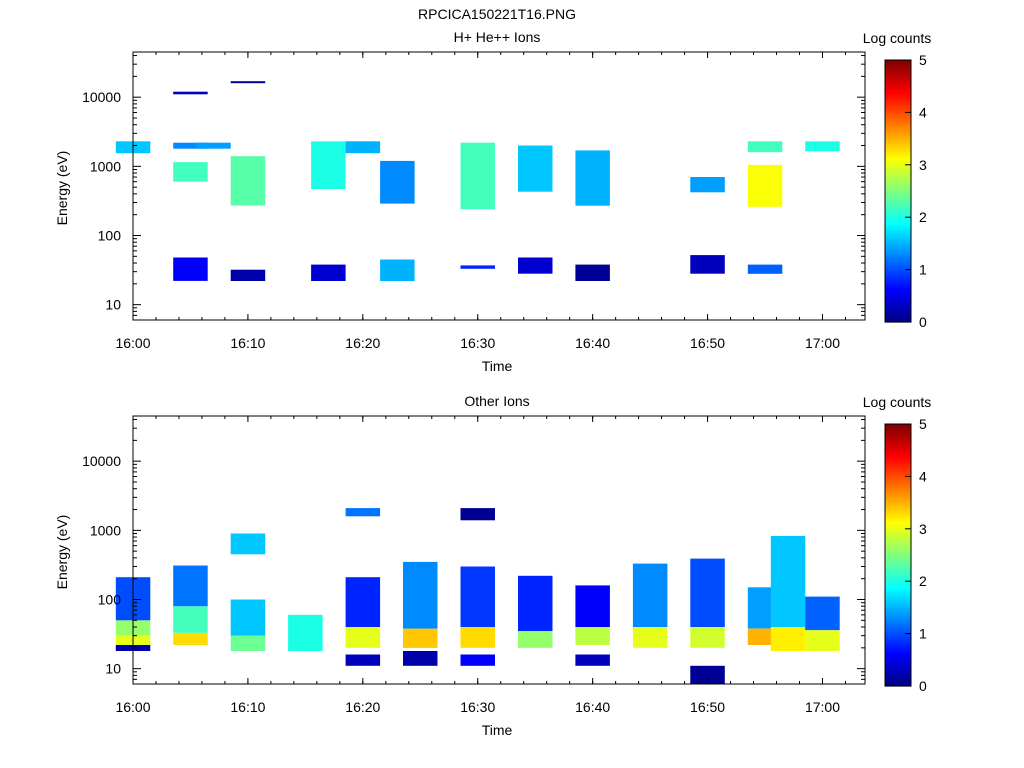 The image size is (1024, 768). I want to click on y-axis-label: Energy (eV), so click(62, 552).